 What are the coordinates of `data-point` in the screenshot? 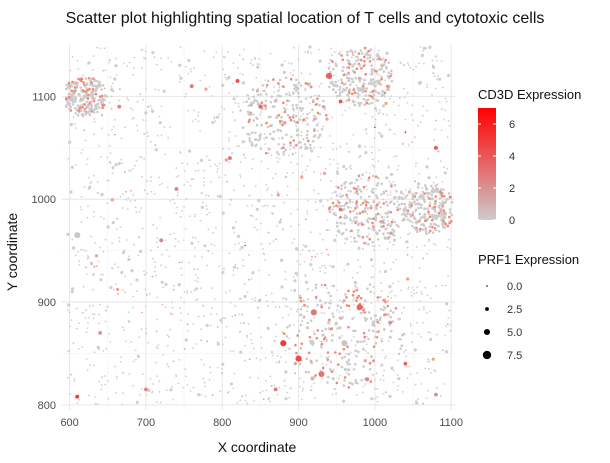 It's located at (229, 158).